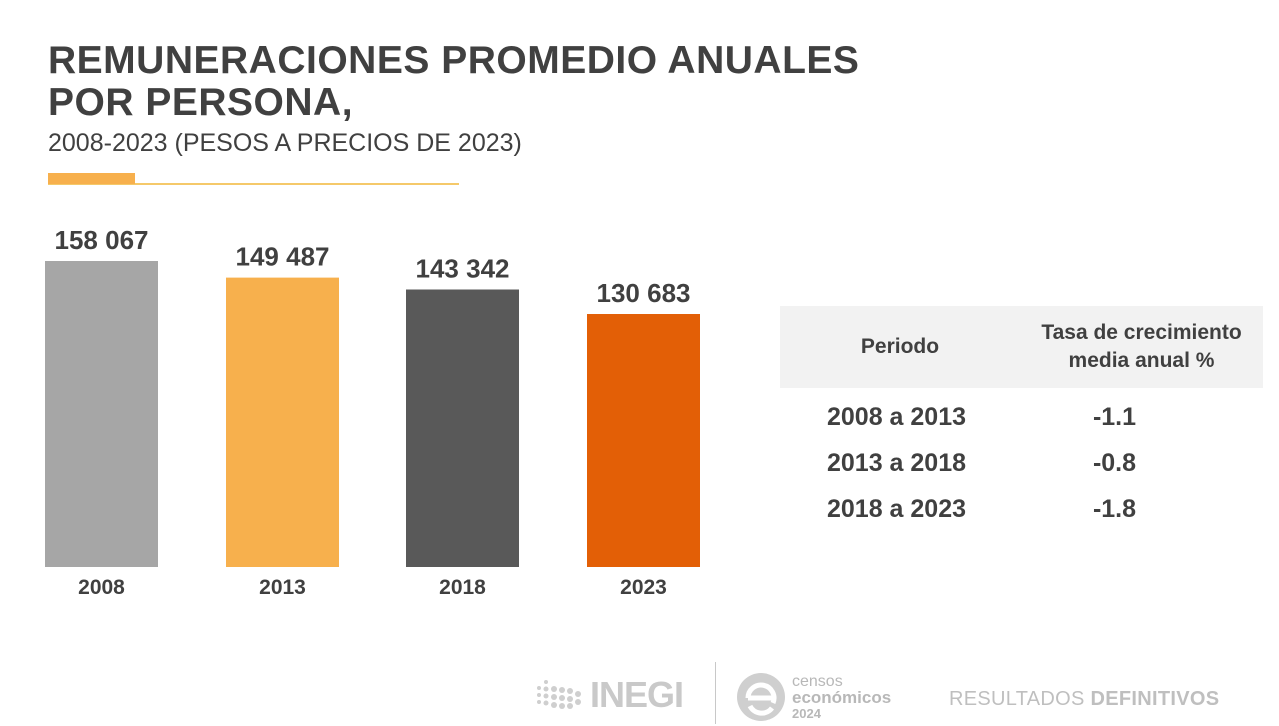 This screenshot has width=1279, height=726. I want to click on censos-line-2: económicos, so click(842, 697).